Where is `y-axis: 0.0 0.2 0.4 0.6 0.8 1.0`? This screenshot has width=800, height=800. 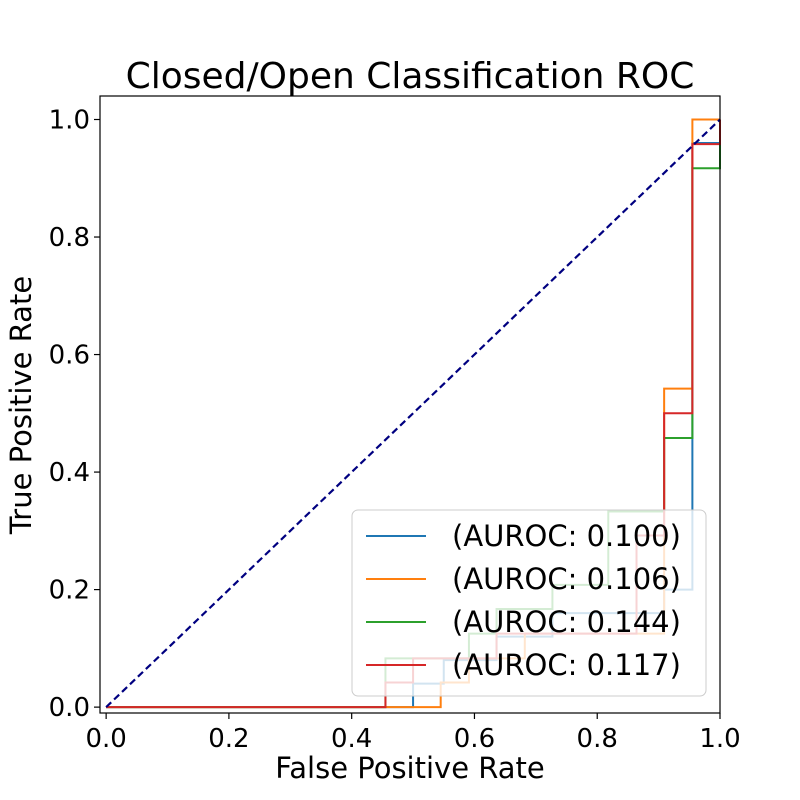
y-axis: 0.0 0.2 0.4 0.6 0.8 1.0 is located at coordinates (74, 414).